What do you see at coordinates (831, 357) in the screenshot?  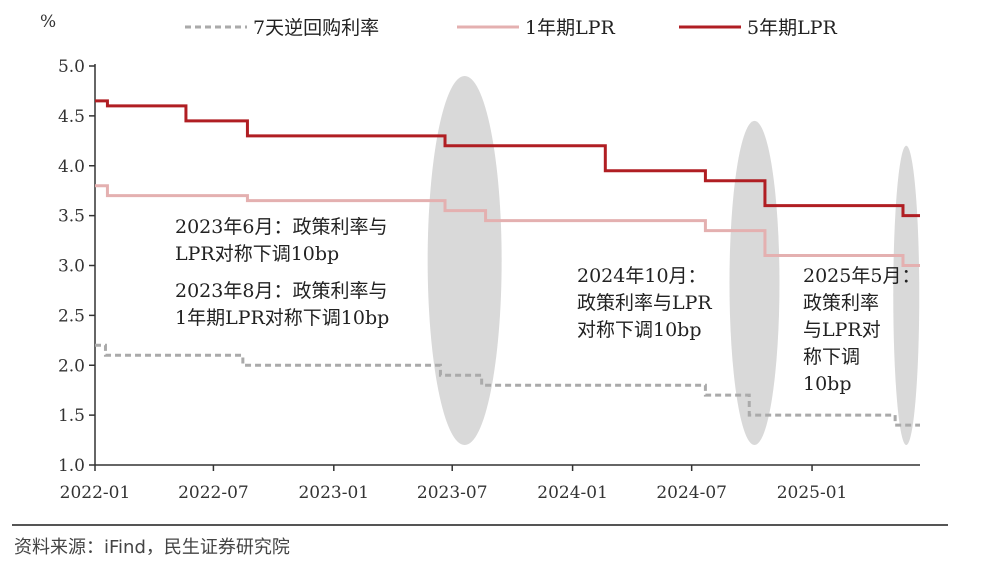 I see `annotation-text: 称下调` at bounding box center [831, 357].